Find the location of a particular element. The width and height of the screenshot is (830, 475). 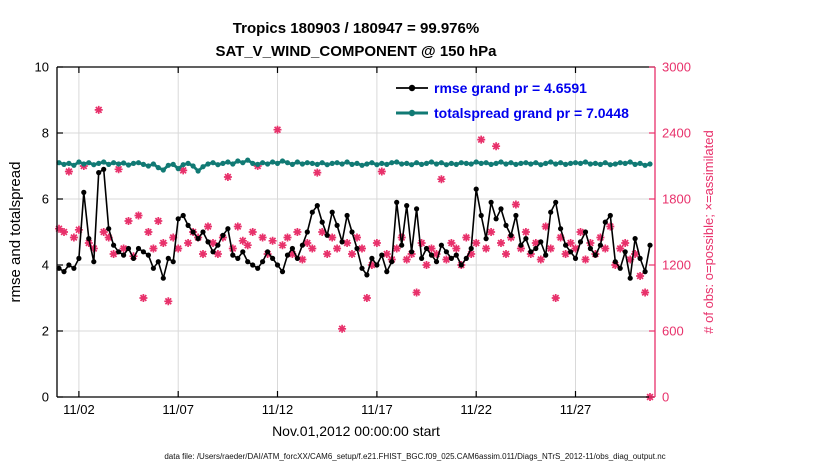

x-tick-label: 11/07 is located at coordinates (178, 409).